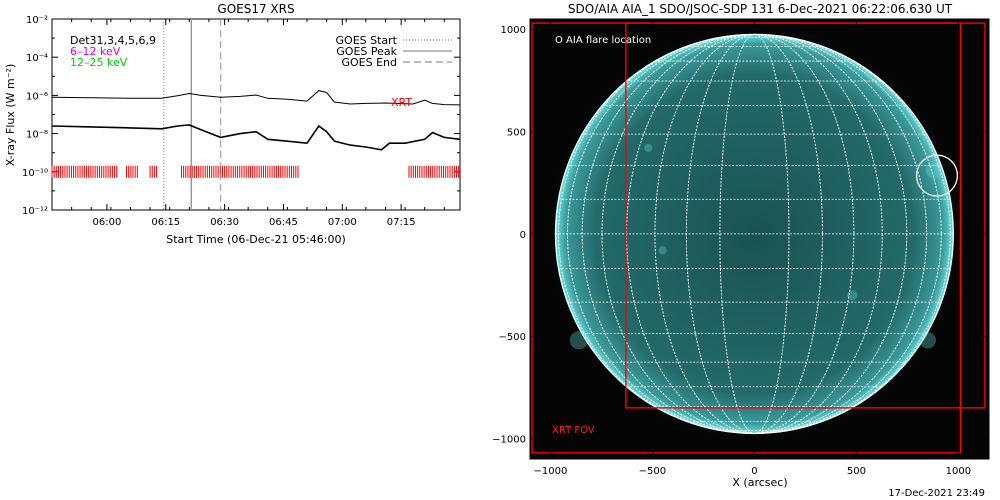 Image resolution: width=1000 pixels, height=500 pixels. I want to click on legend-goes-end: GOES End, so click(369, 62).